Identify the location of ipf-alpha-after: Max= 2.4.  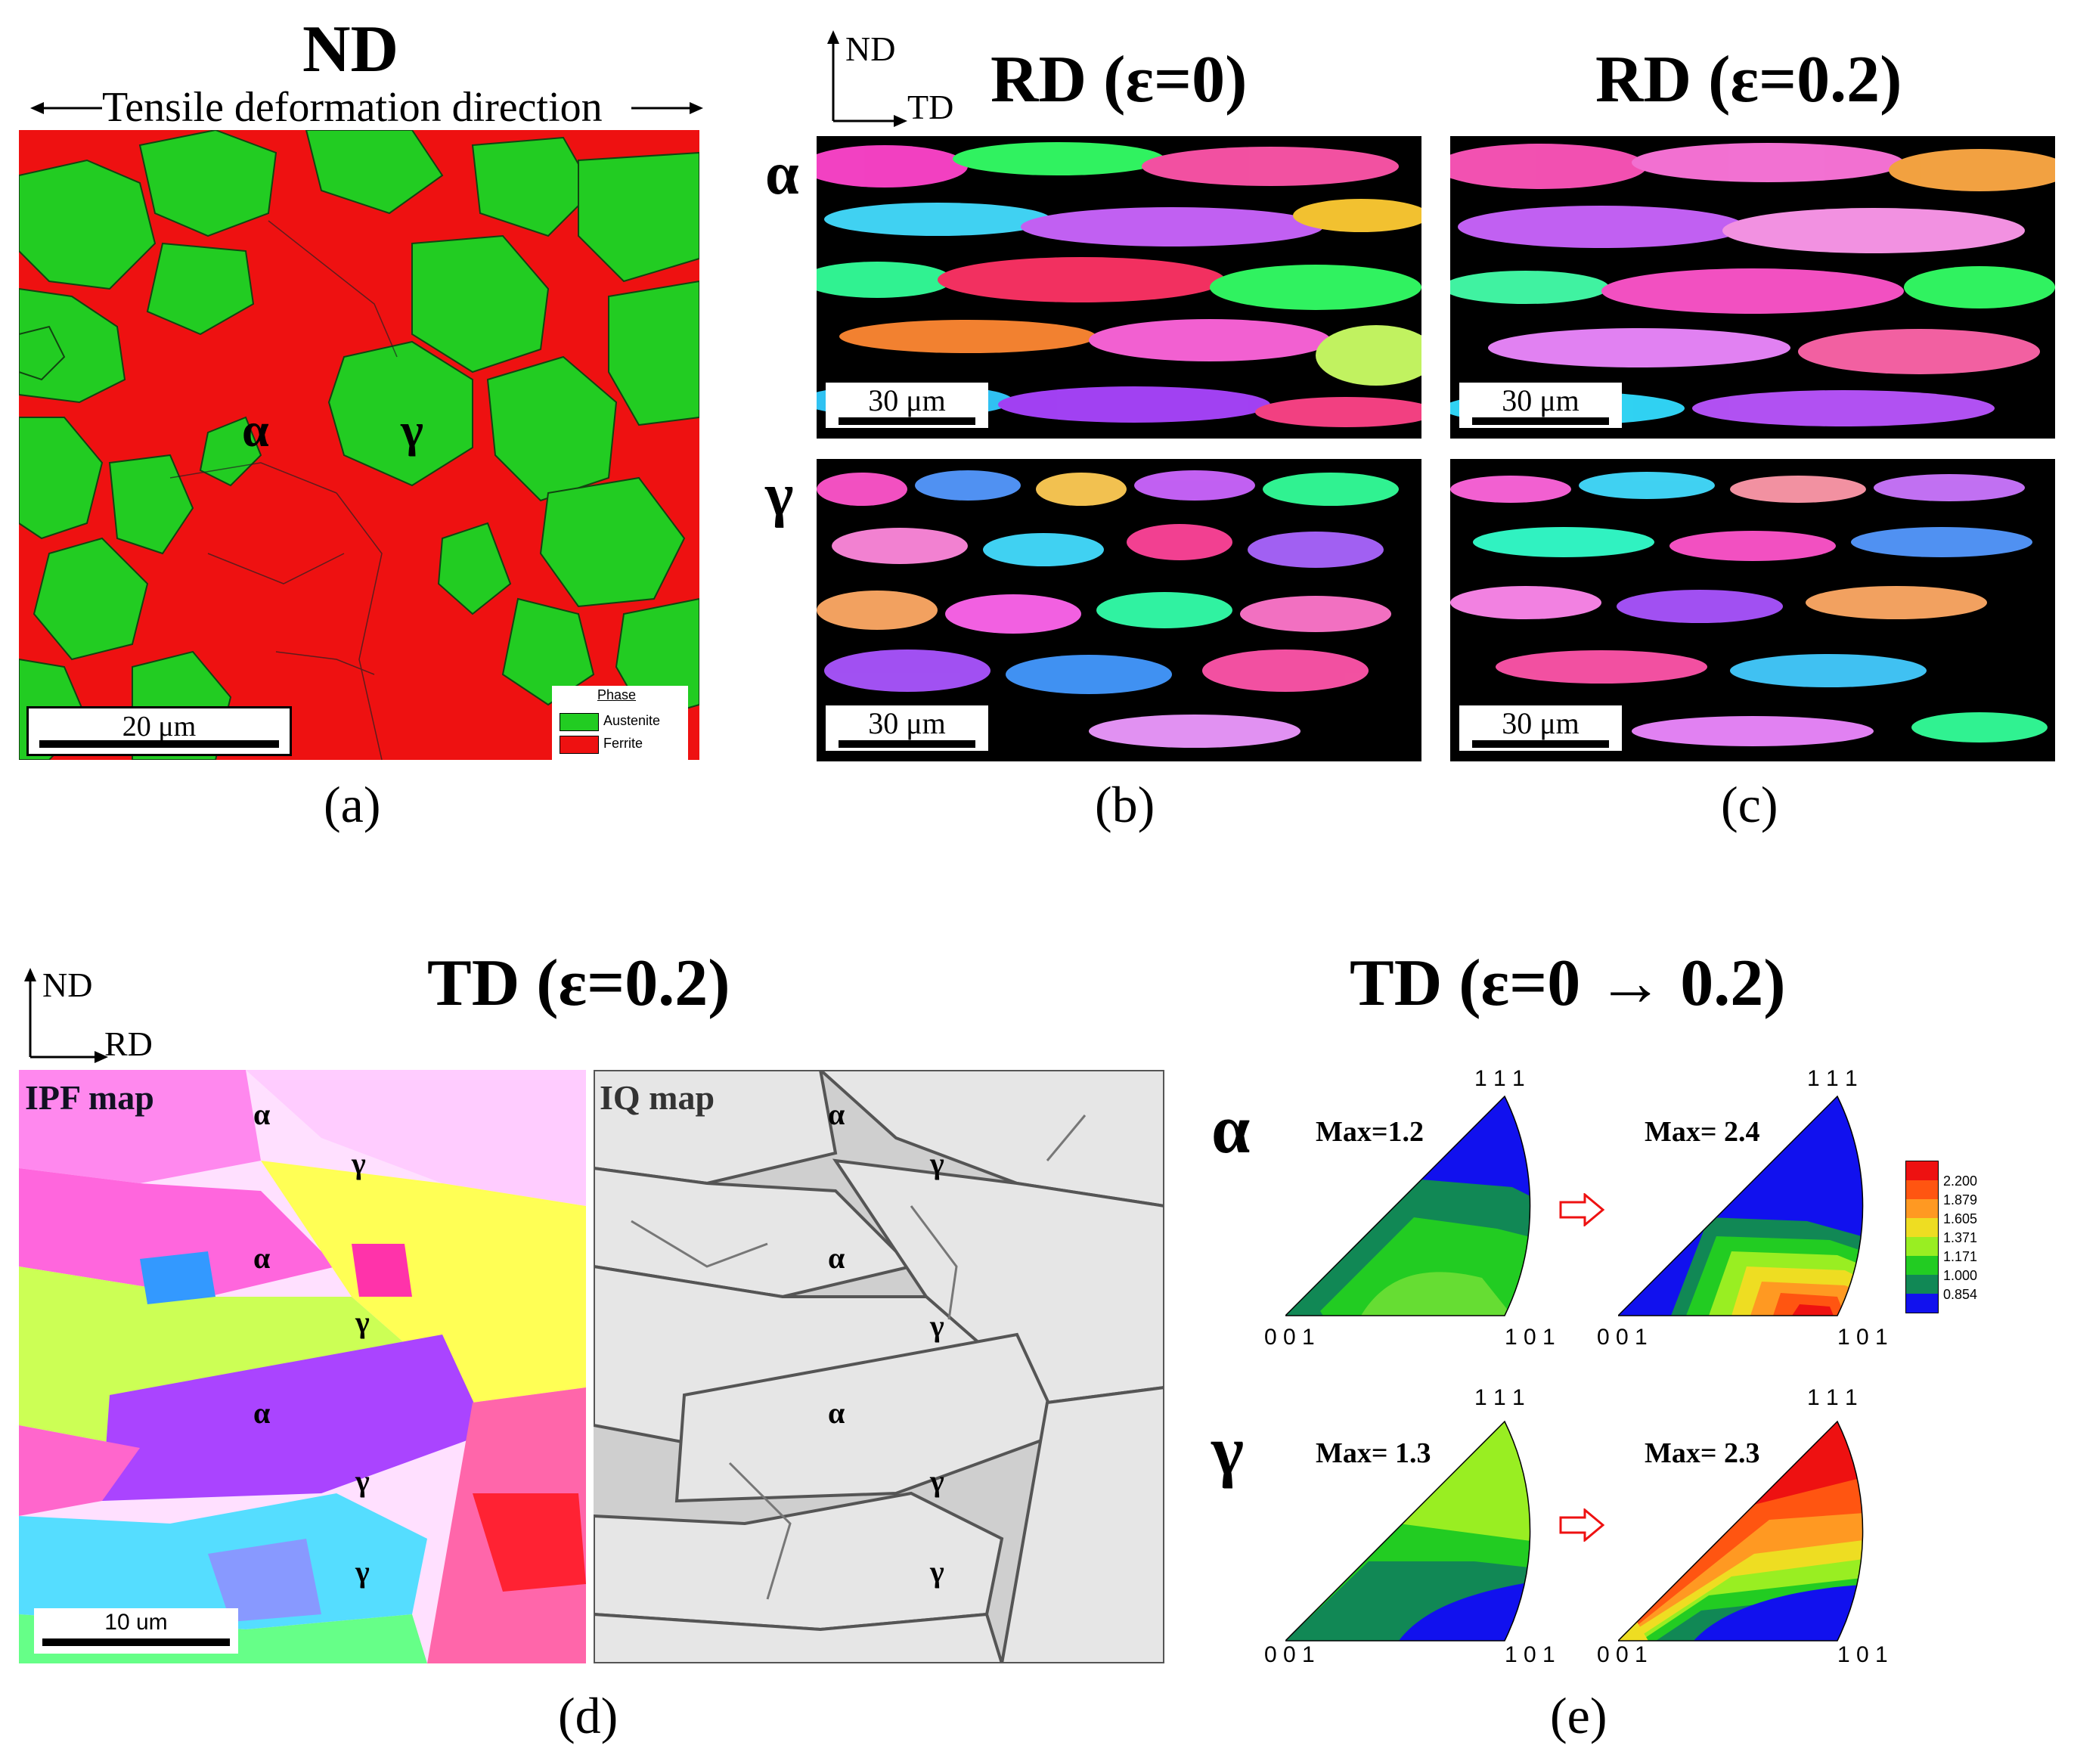
(1746, 1194).